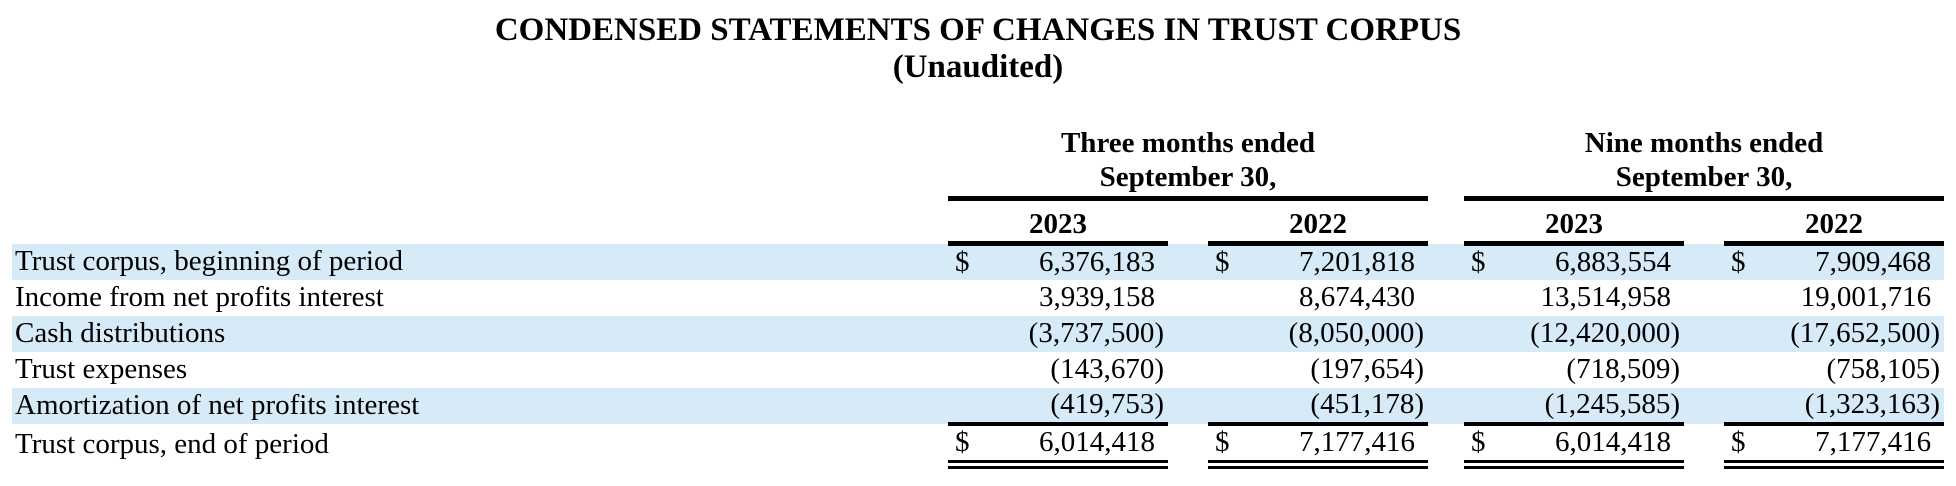 This screenshot has height=486, width=1956. I want to click on amount-cell: (197,654), so click(1367, 369).